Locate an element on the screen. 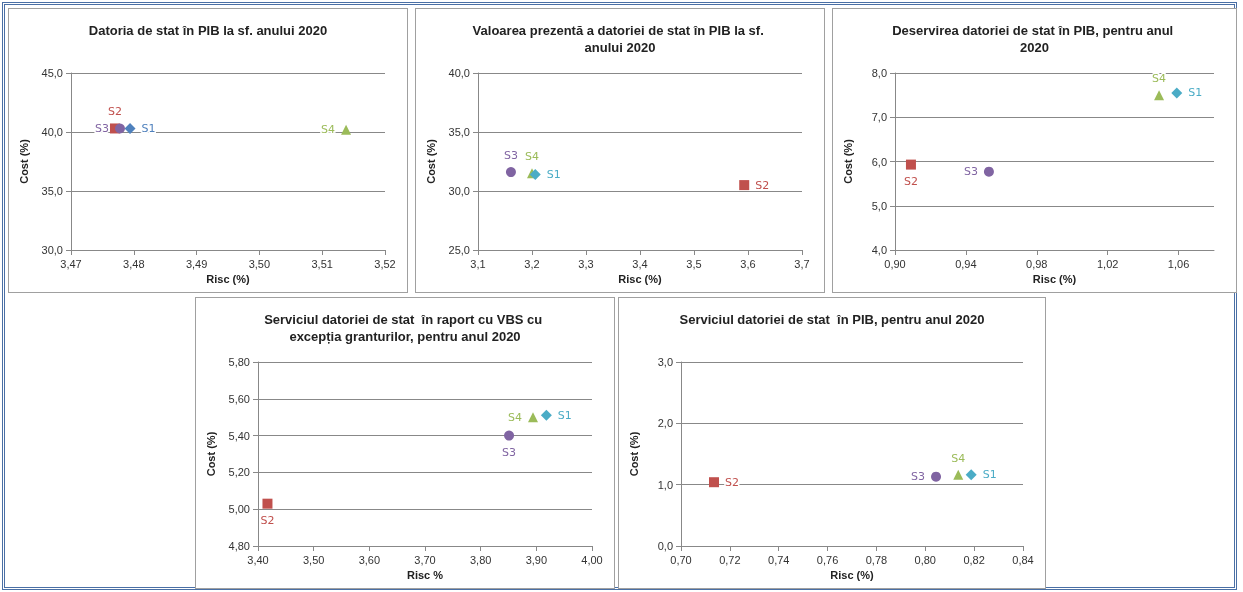  x-tick-label: 0,90 is located at coordinates (895, 263).